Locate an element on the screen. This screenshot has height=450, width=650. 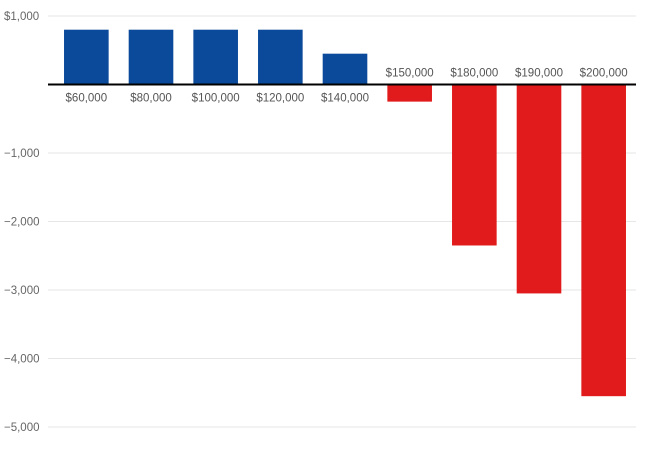
y-tick-label: −2,000 is located at coordinates (22, 223).